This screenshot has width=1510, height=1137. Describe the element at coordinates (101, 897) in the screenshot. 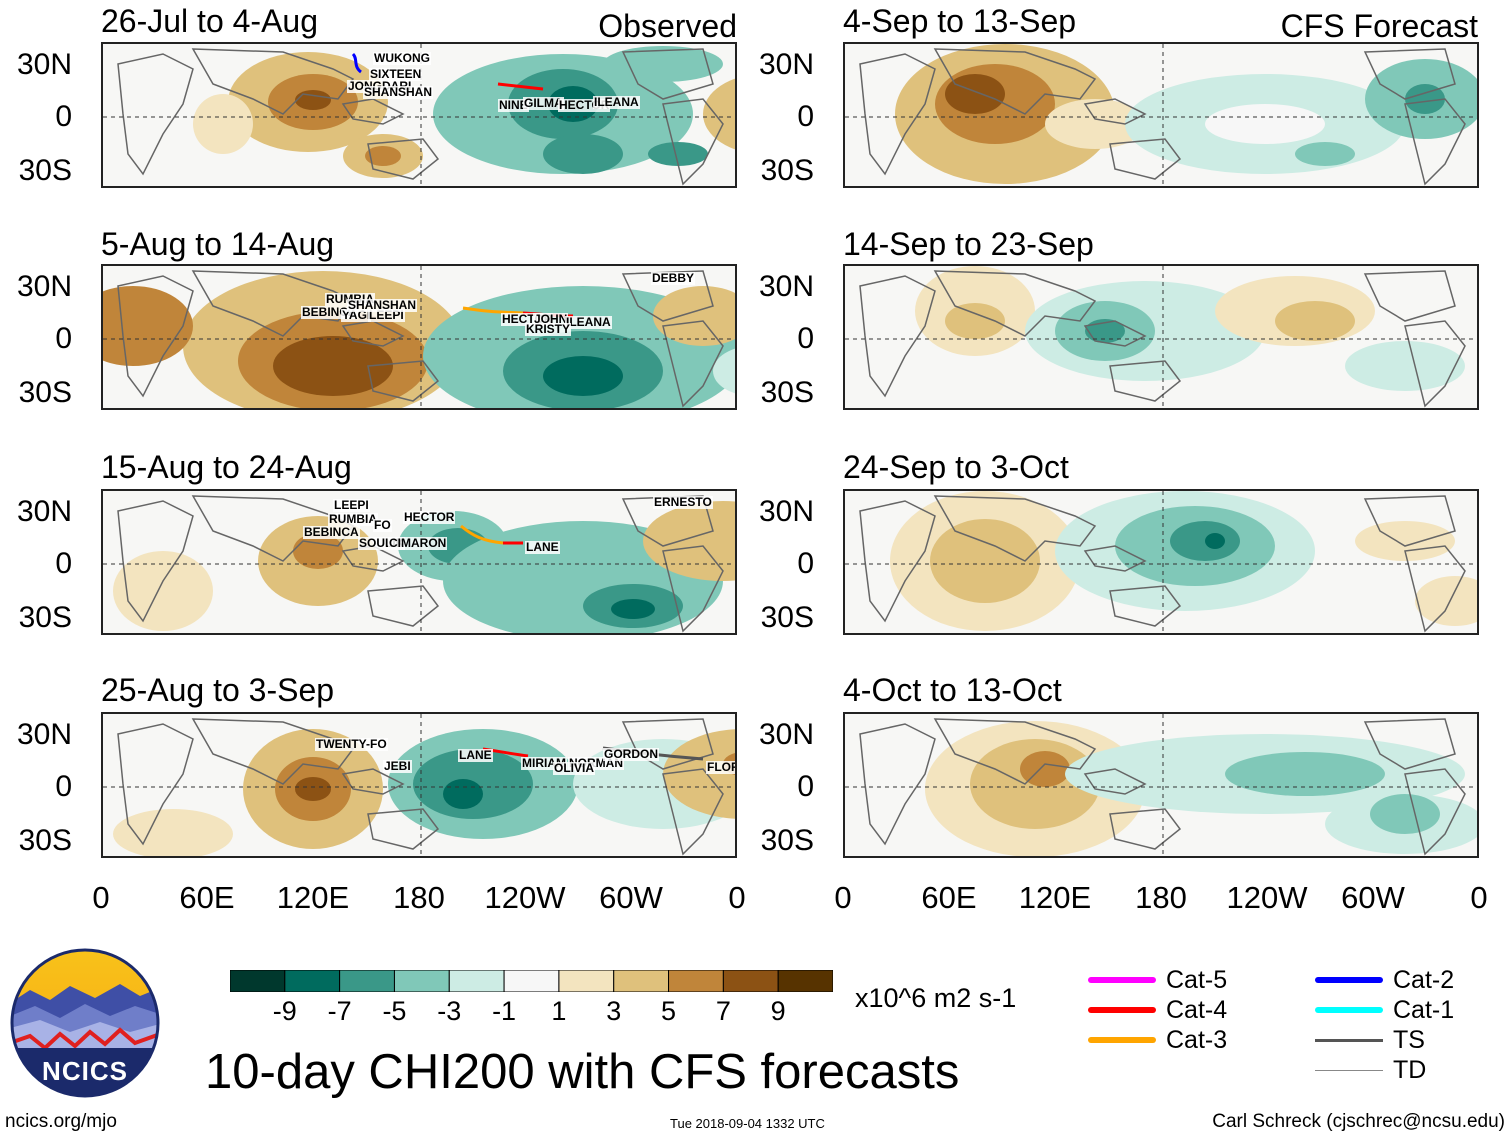

I see `x-tick-label: 0` at that location.